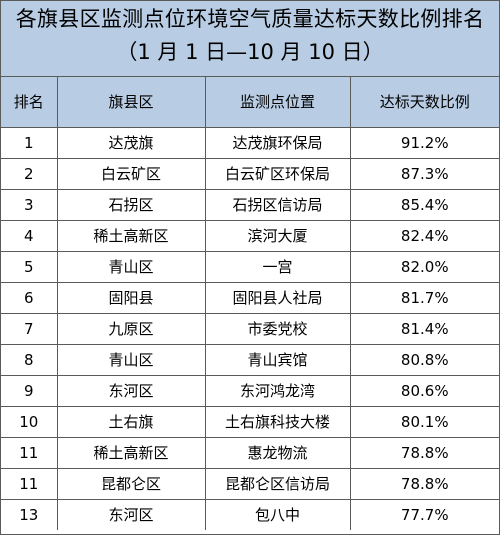 This screenshot has width=500, height=535. What do you see at coordinates (424, 297) in the screenshot?
I see `ratio-cell: 81.7%` at bounding box center [424, 297].